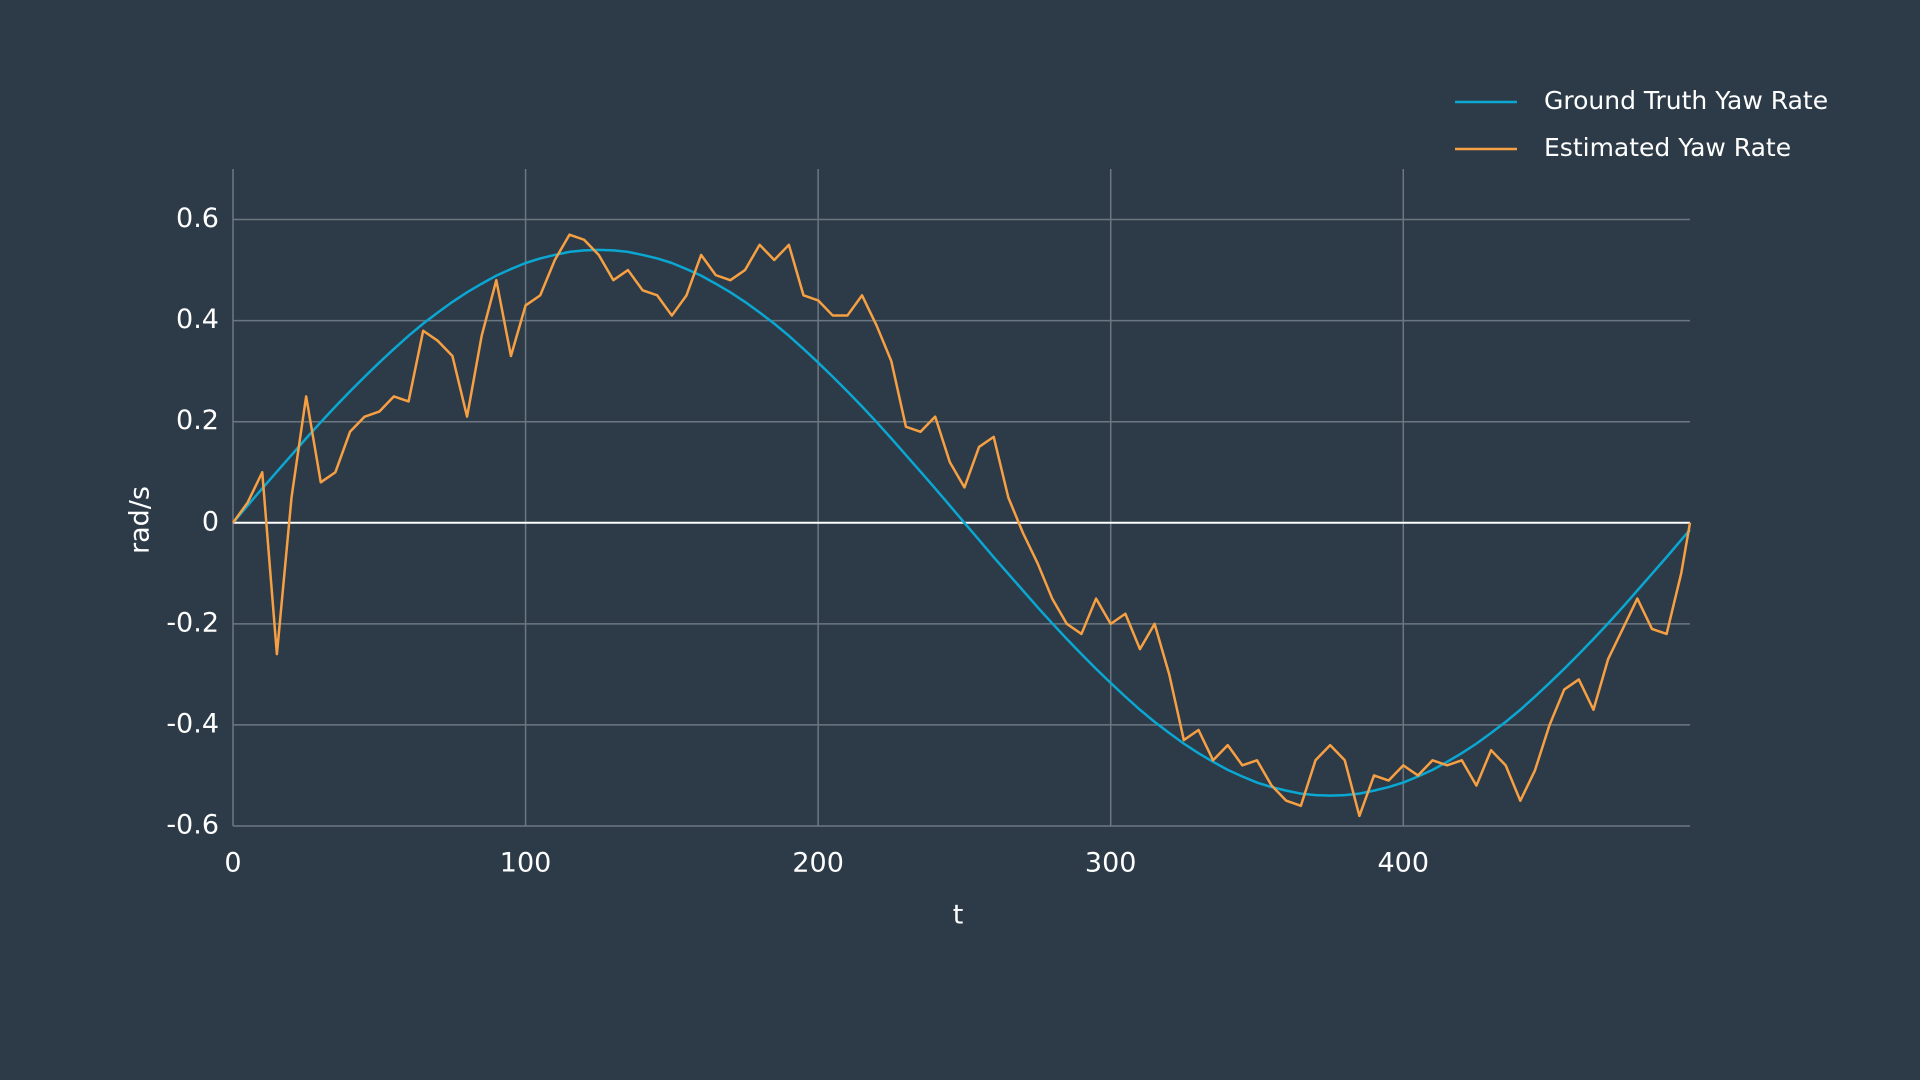  Describe the element at coordinates (818, 863) in the screenshot. I see `x-tick-label: 200` at that location.